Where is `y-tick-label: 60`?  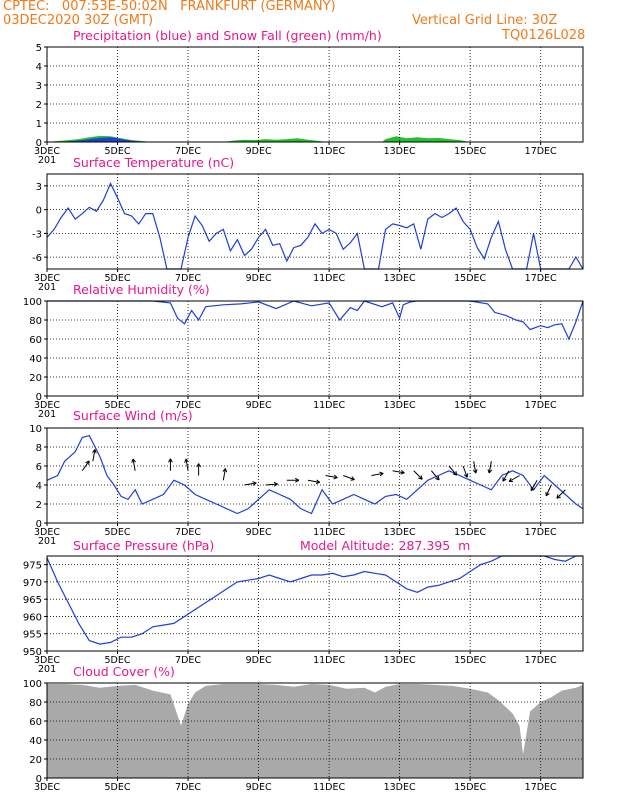 y-tick-label: 60 is located at coordinates (35, 340).